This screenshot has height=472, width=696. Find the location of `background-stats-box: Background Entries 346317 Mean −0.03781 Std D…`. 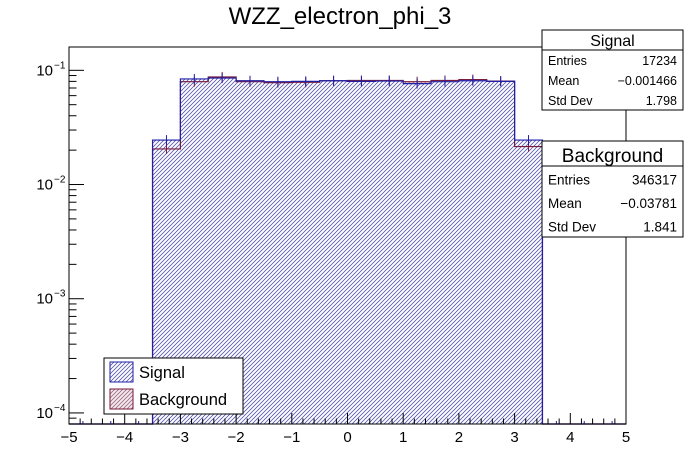

background-stats-box: Background Entries 346317 Mean −0.03781 Std D… is located at coordinates (612, 189).